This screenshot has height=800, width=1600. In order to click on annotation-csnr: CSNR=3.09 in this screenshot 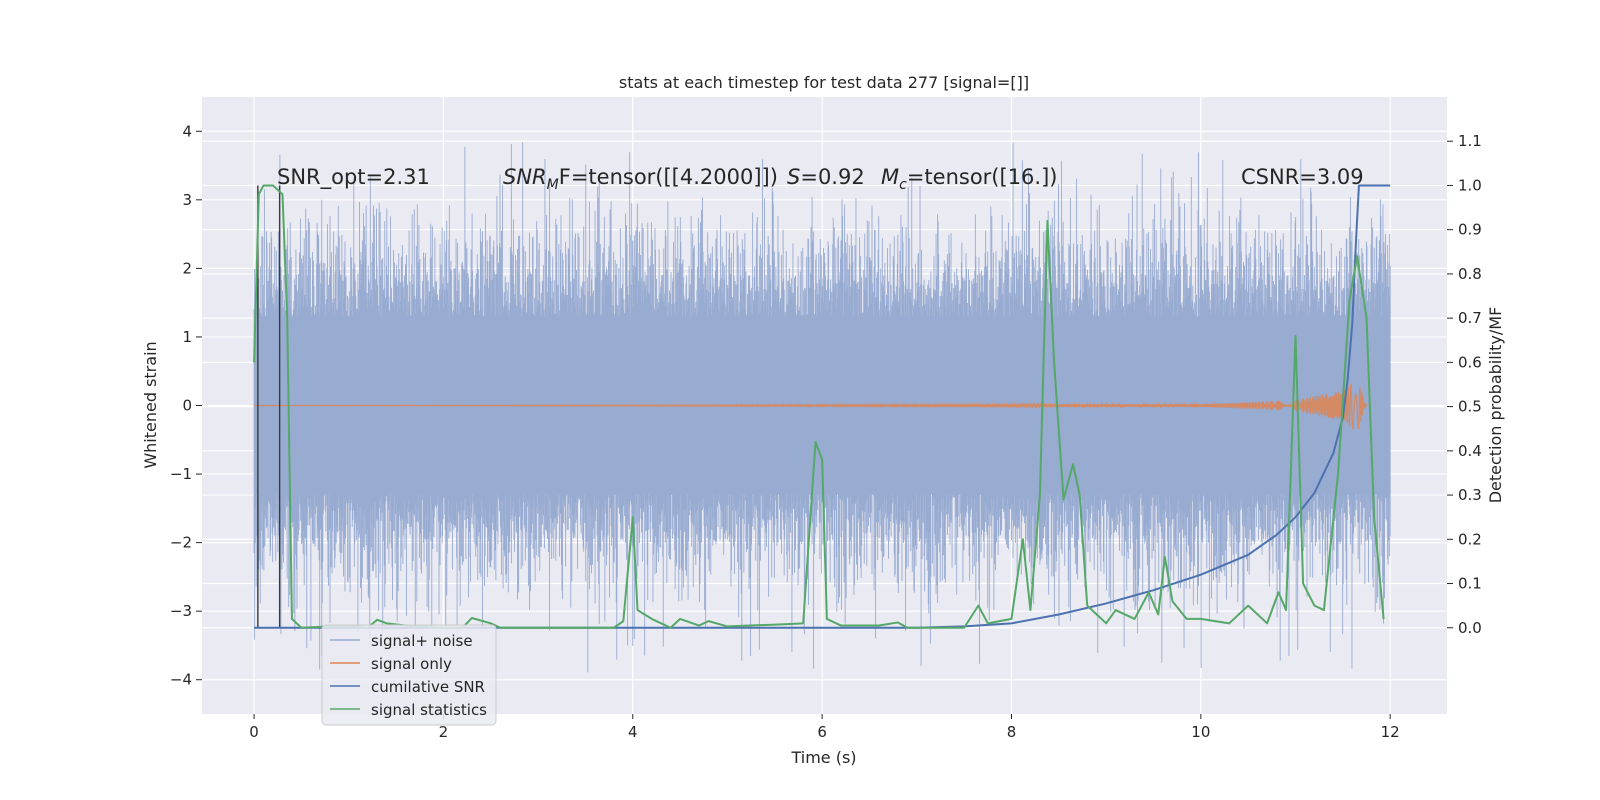, I will do `click(1302, 177)`.